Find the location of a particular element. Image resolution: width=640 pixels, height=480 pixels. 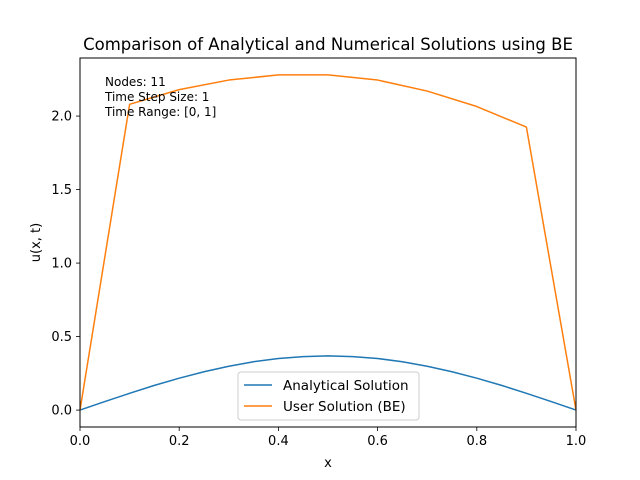

annotation-time-step: Time Step Size: 1 is located at coordinates (156, 97).